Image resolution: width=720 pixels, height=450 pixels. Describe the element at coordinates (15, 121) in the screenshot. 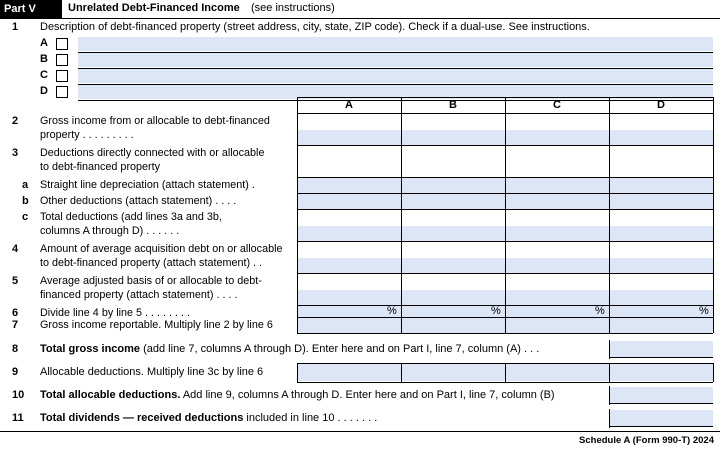

I see `line-number: 2` at that location.